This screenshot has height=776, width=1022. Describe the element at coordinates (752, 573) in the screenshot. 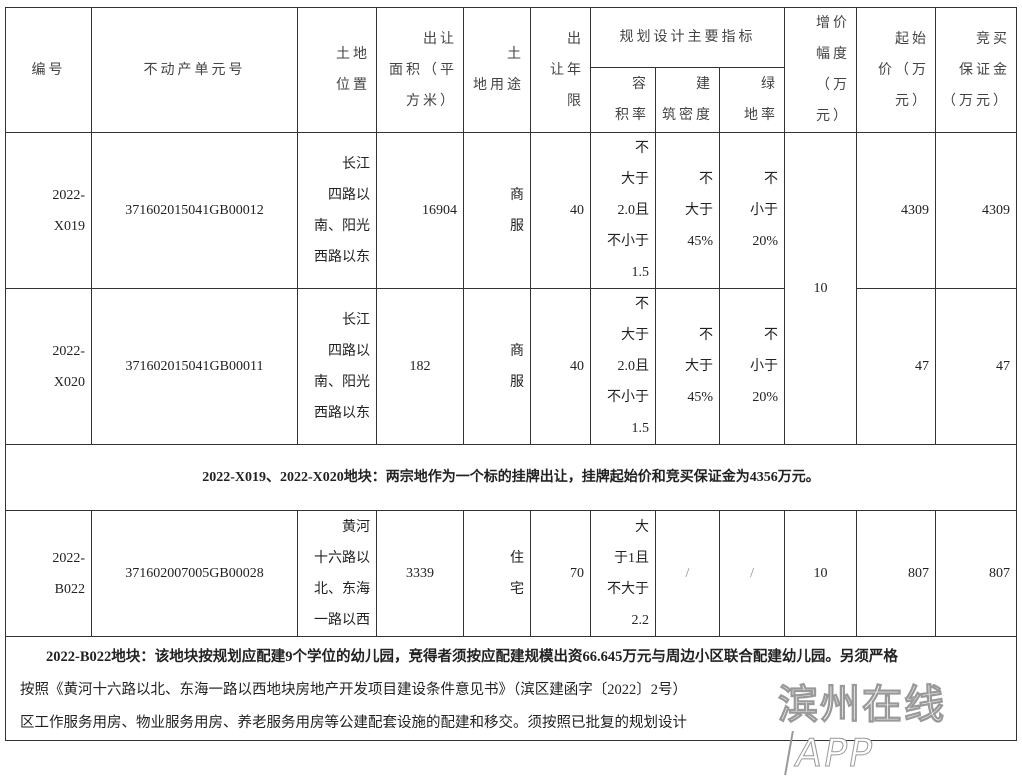

I see `cell-green: /` at that location.